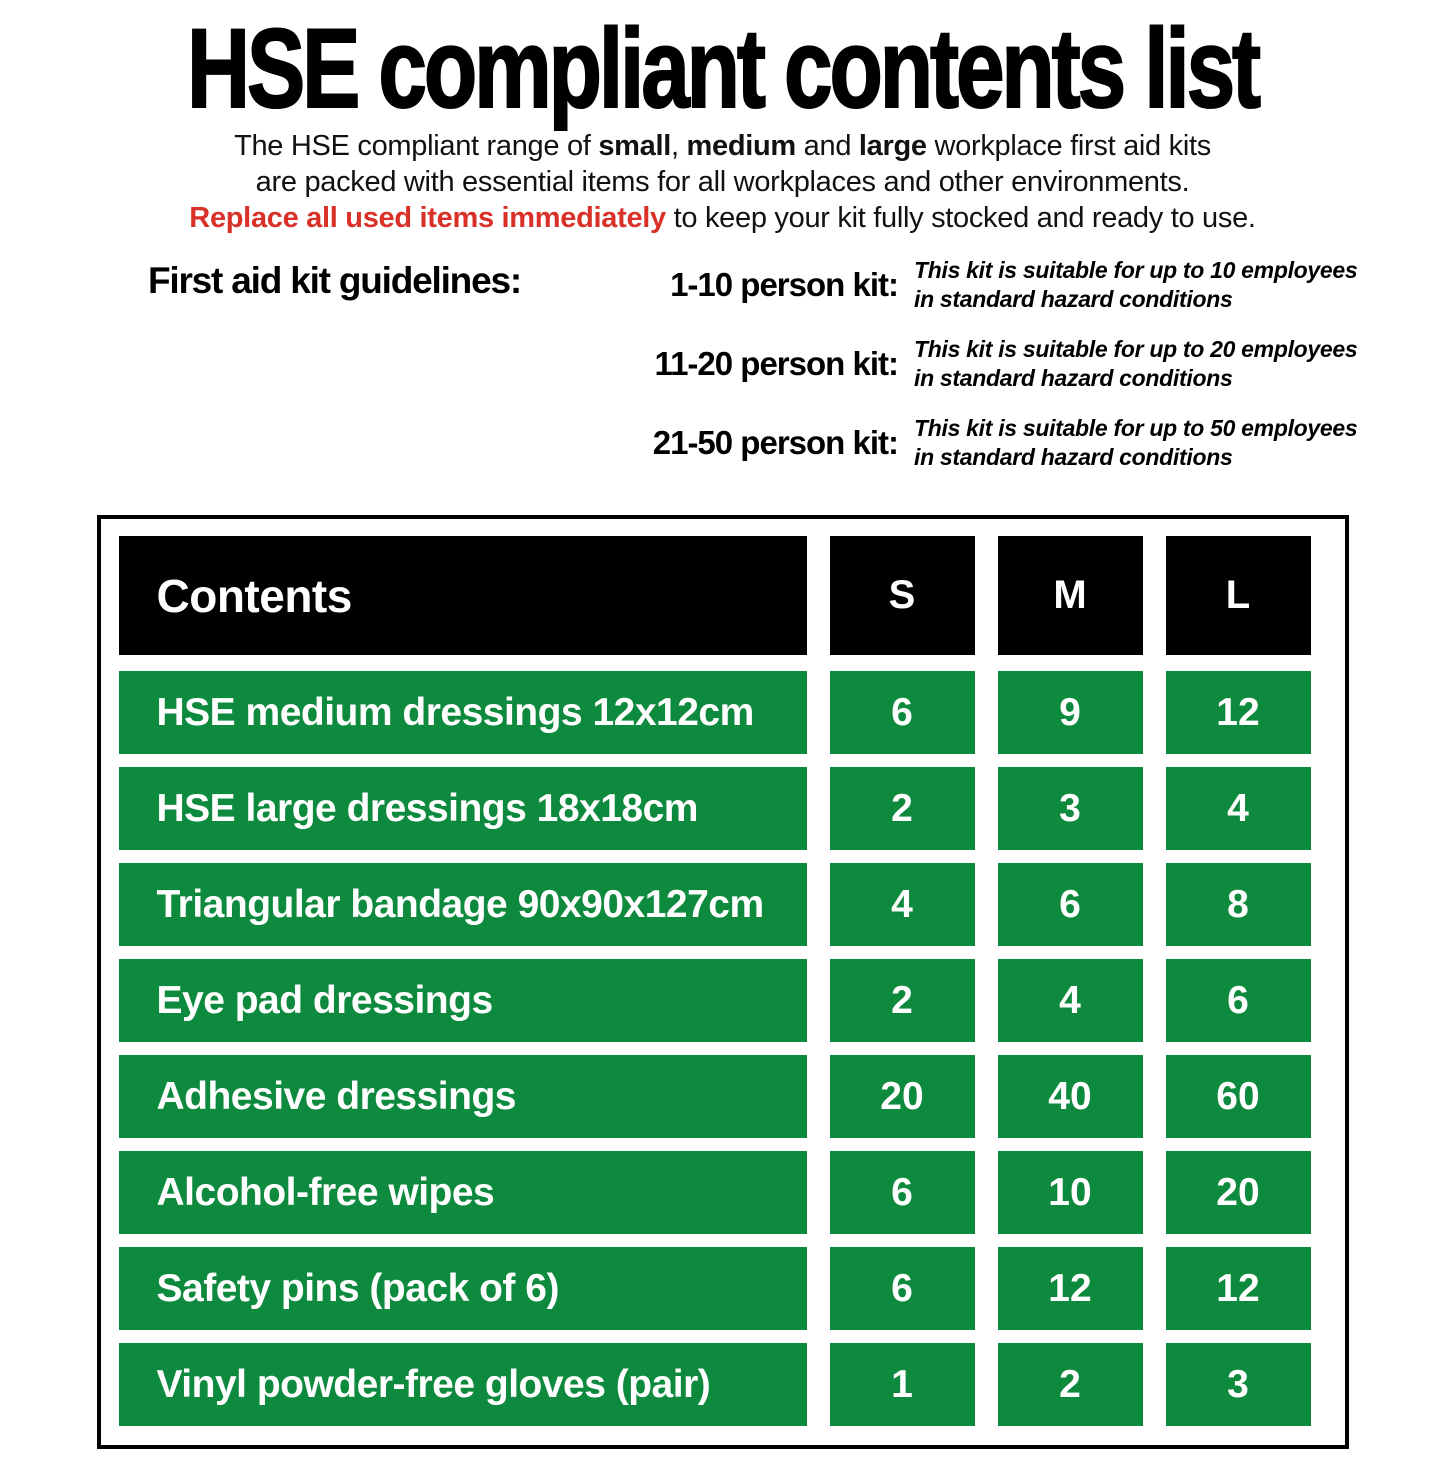 The image size is (1445, 1457). Describe the element at coordinates (902, 596) in the screenshot. I see `size-column-header-s: S` at that location.